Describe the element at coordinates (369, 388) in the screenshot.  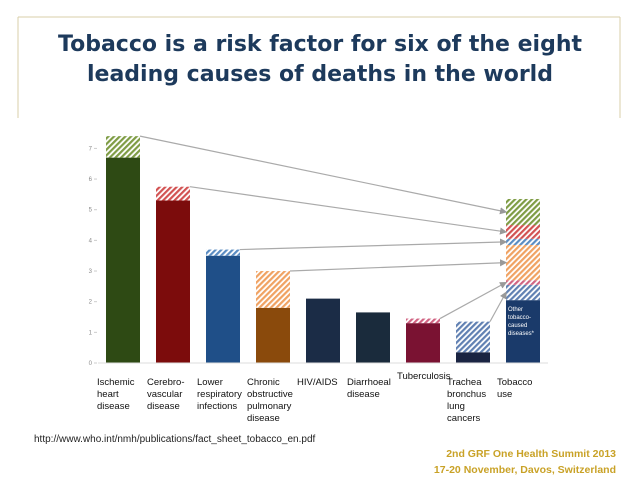
I see `x-tick-label: Diarrhoeal disease` at that location.